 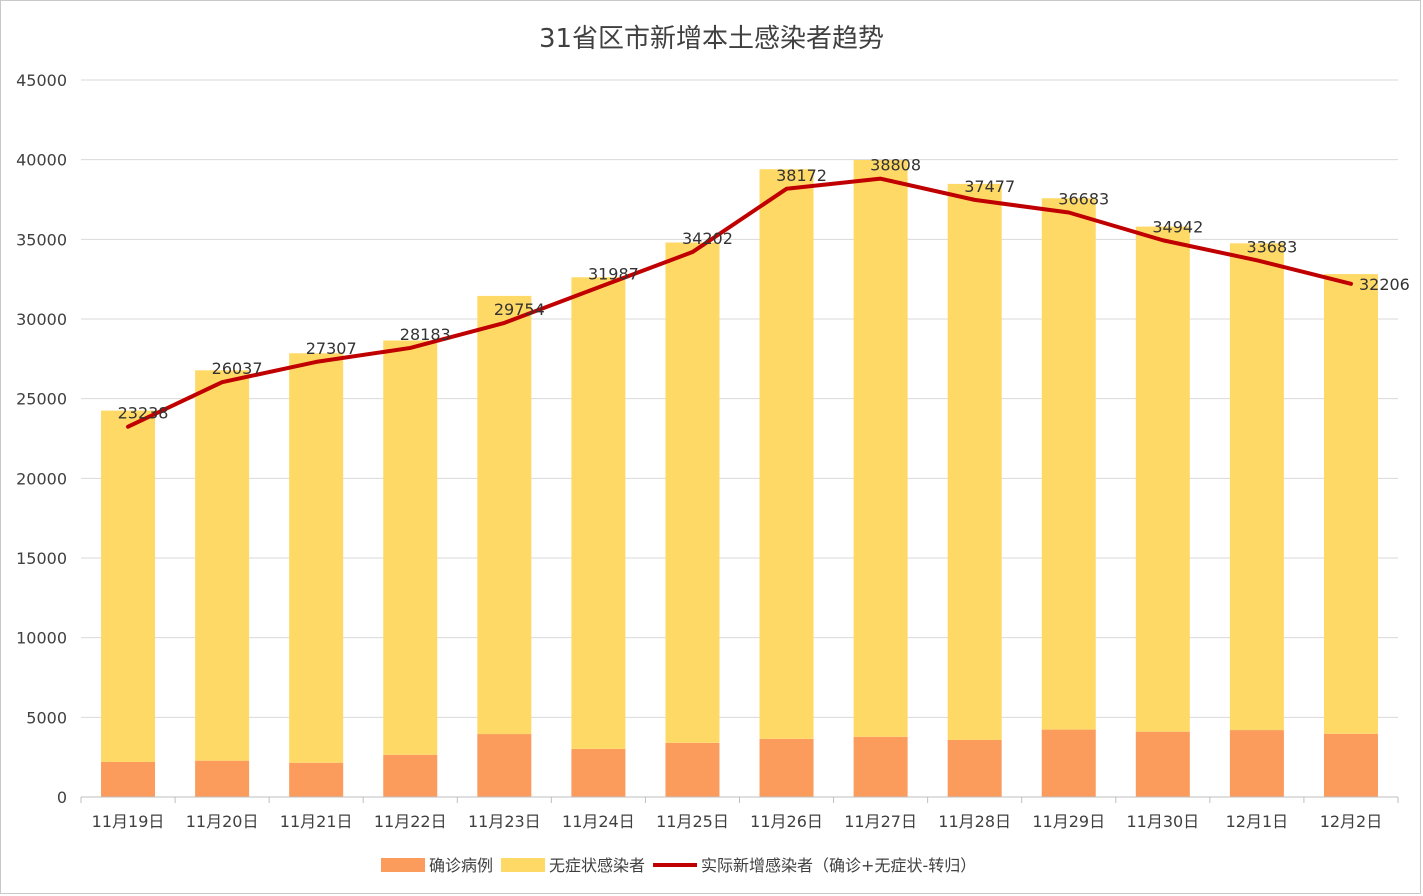 What do you see at coordinates (143, 413) in the screenshot?
I see `data-label: 23238` at bounding box center [143, 413].